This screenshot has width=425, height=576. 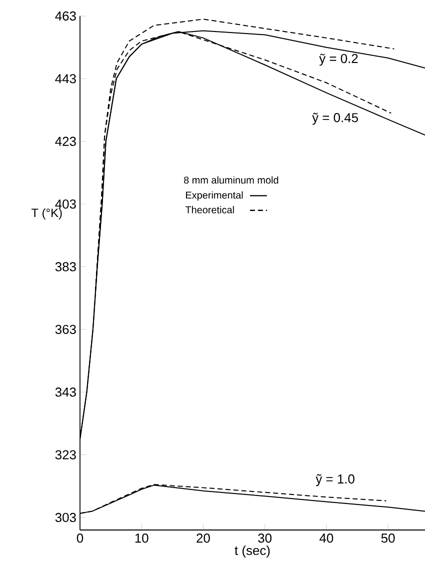 I want to click on y-tick-label: 363, so click(x=65, y=329).